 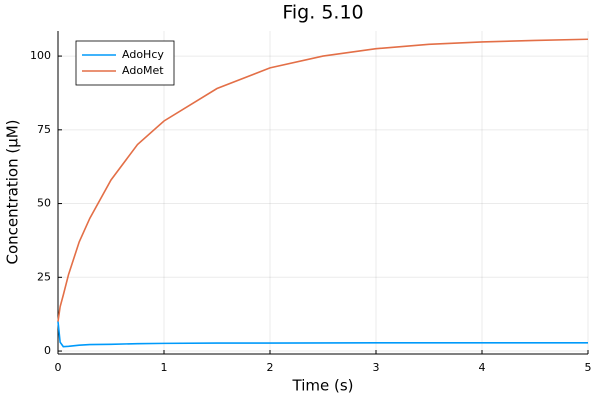 What do you see at coordinates (322, 334) in the screenshot?
I see `data-line` at bounding box center [322, 334].